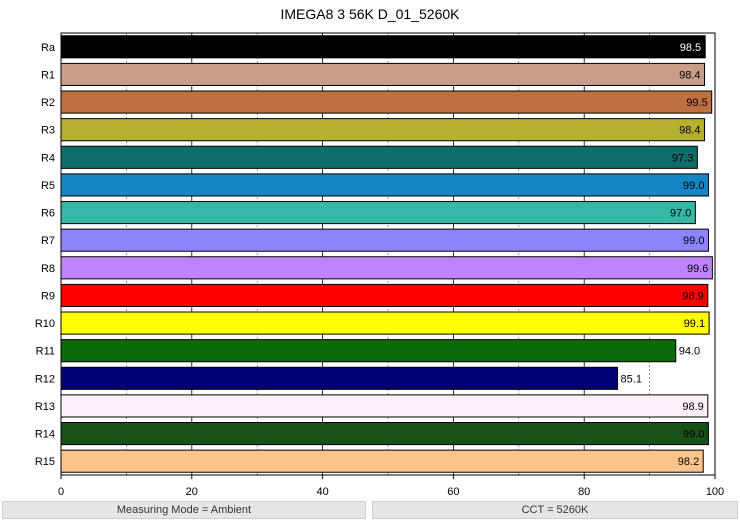  Describe the element at coordinates (378, 213) in the screenshot. I see `bar-r6` at that location.